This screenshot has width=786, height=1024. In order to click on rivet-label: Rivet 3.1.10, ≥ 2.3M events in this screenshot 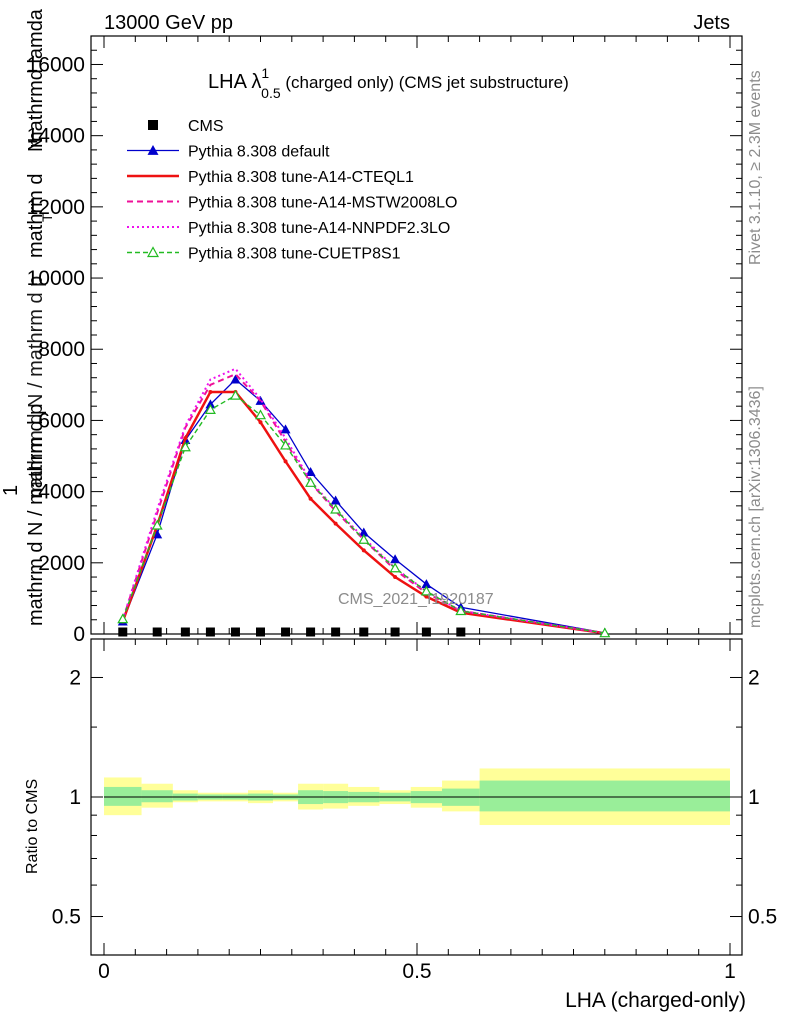, I will do `click(755, 167)`.